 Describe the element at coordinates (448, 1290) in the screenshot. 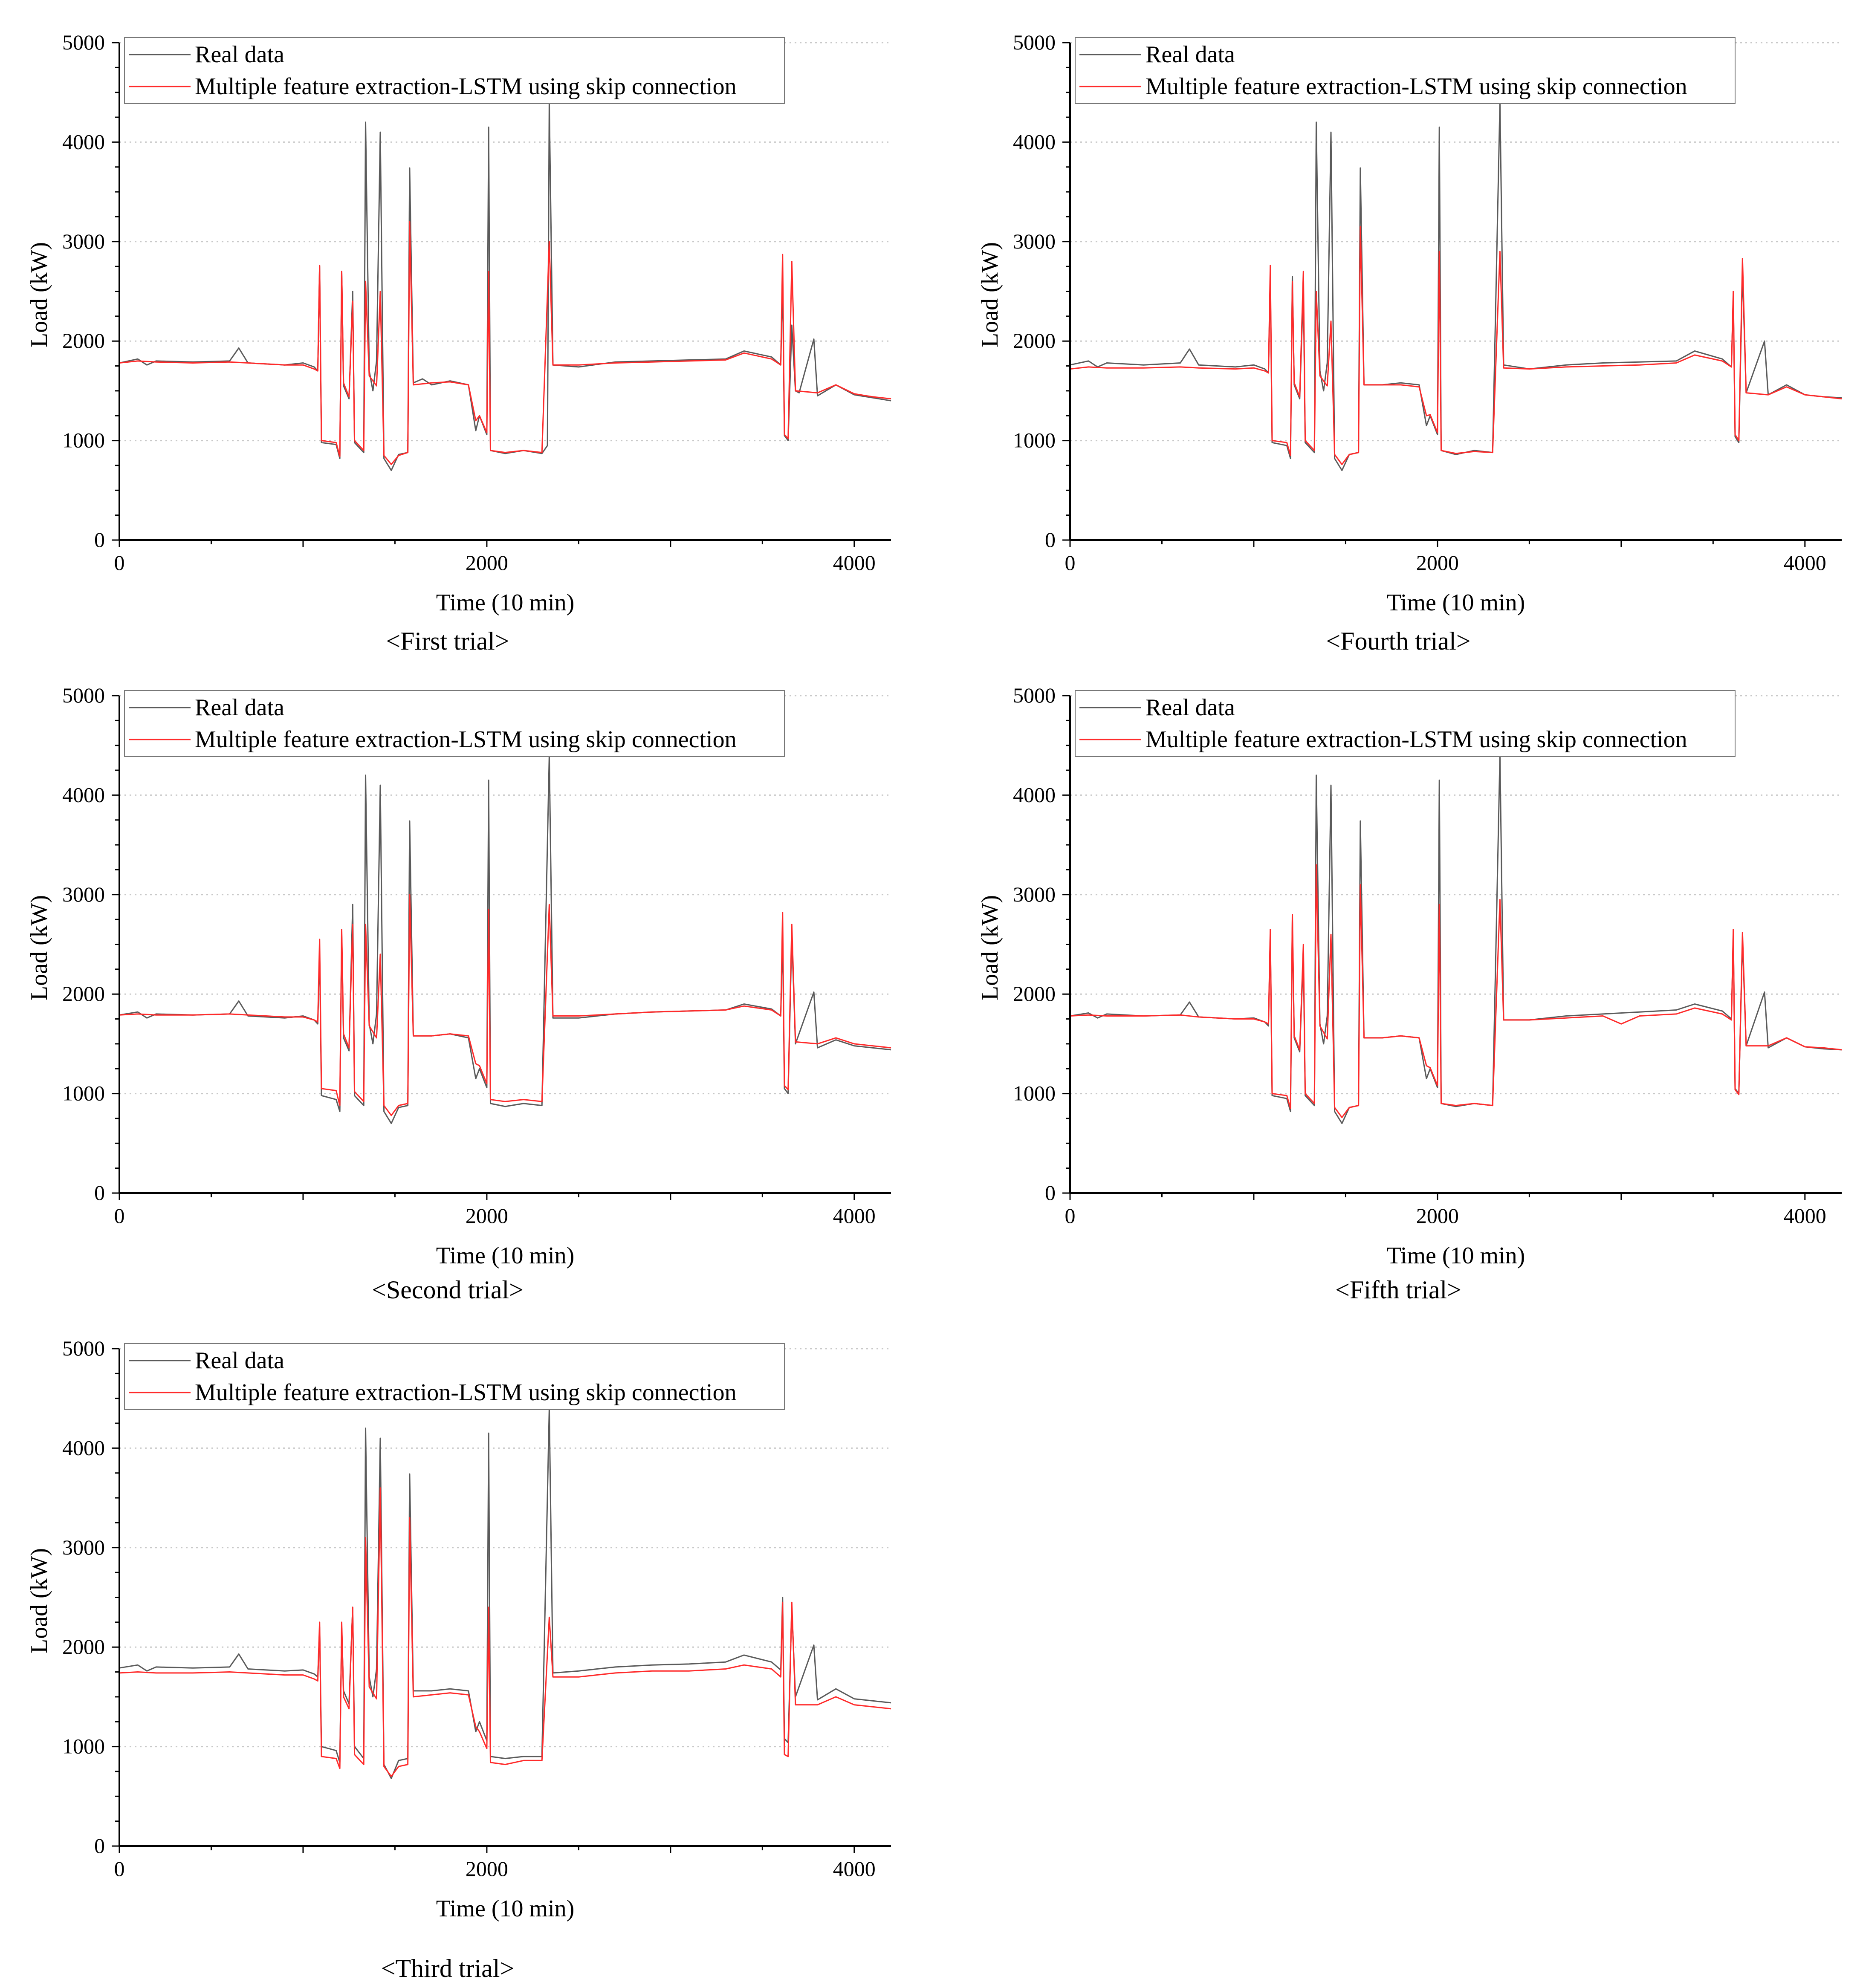

I see `chart-caption: <Second trial>` at that location.